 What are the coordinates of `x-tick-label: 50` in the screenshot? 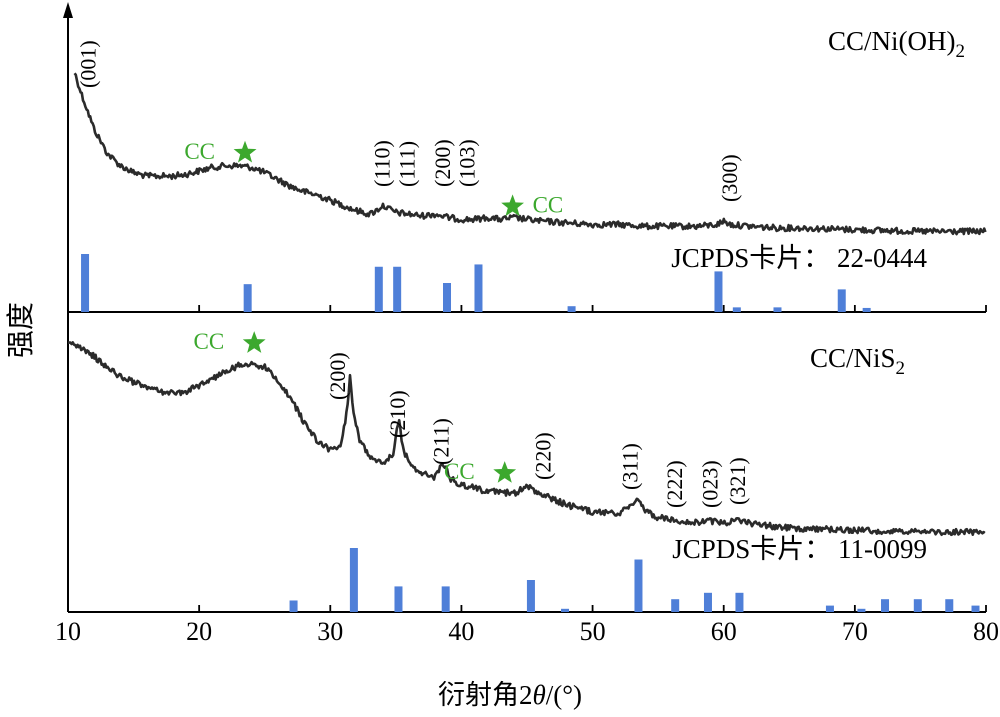 It's located at (593, 631).